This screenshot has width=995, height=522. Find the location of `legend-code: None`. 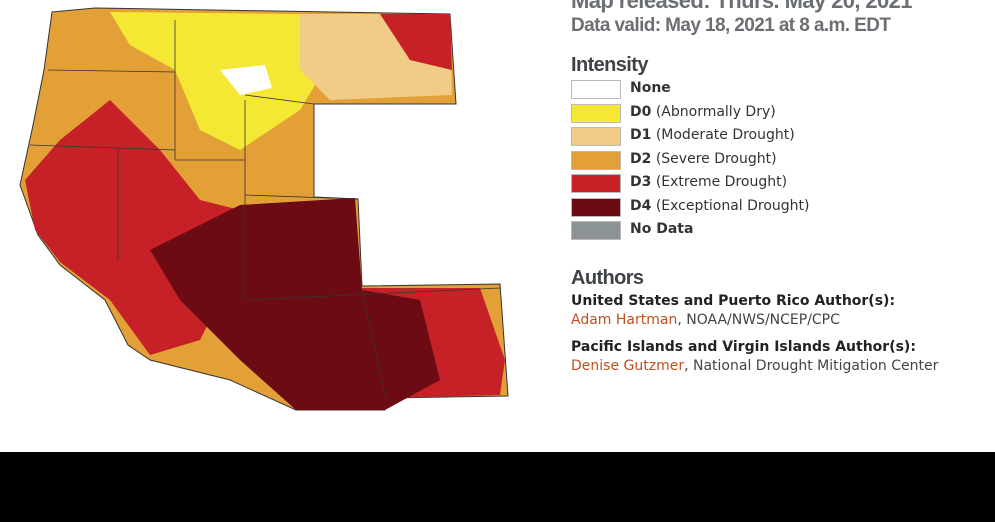

legend-code: None is located at coordinates (650, 88).